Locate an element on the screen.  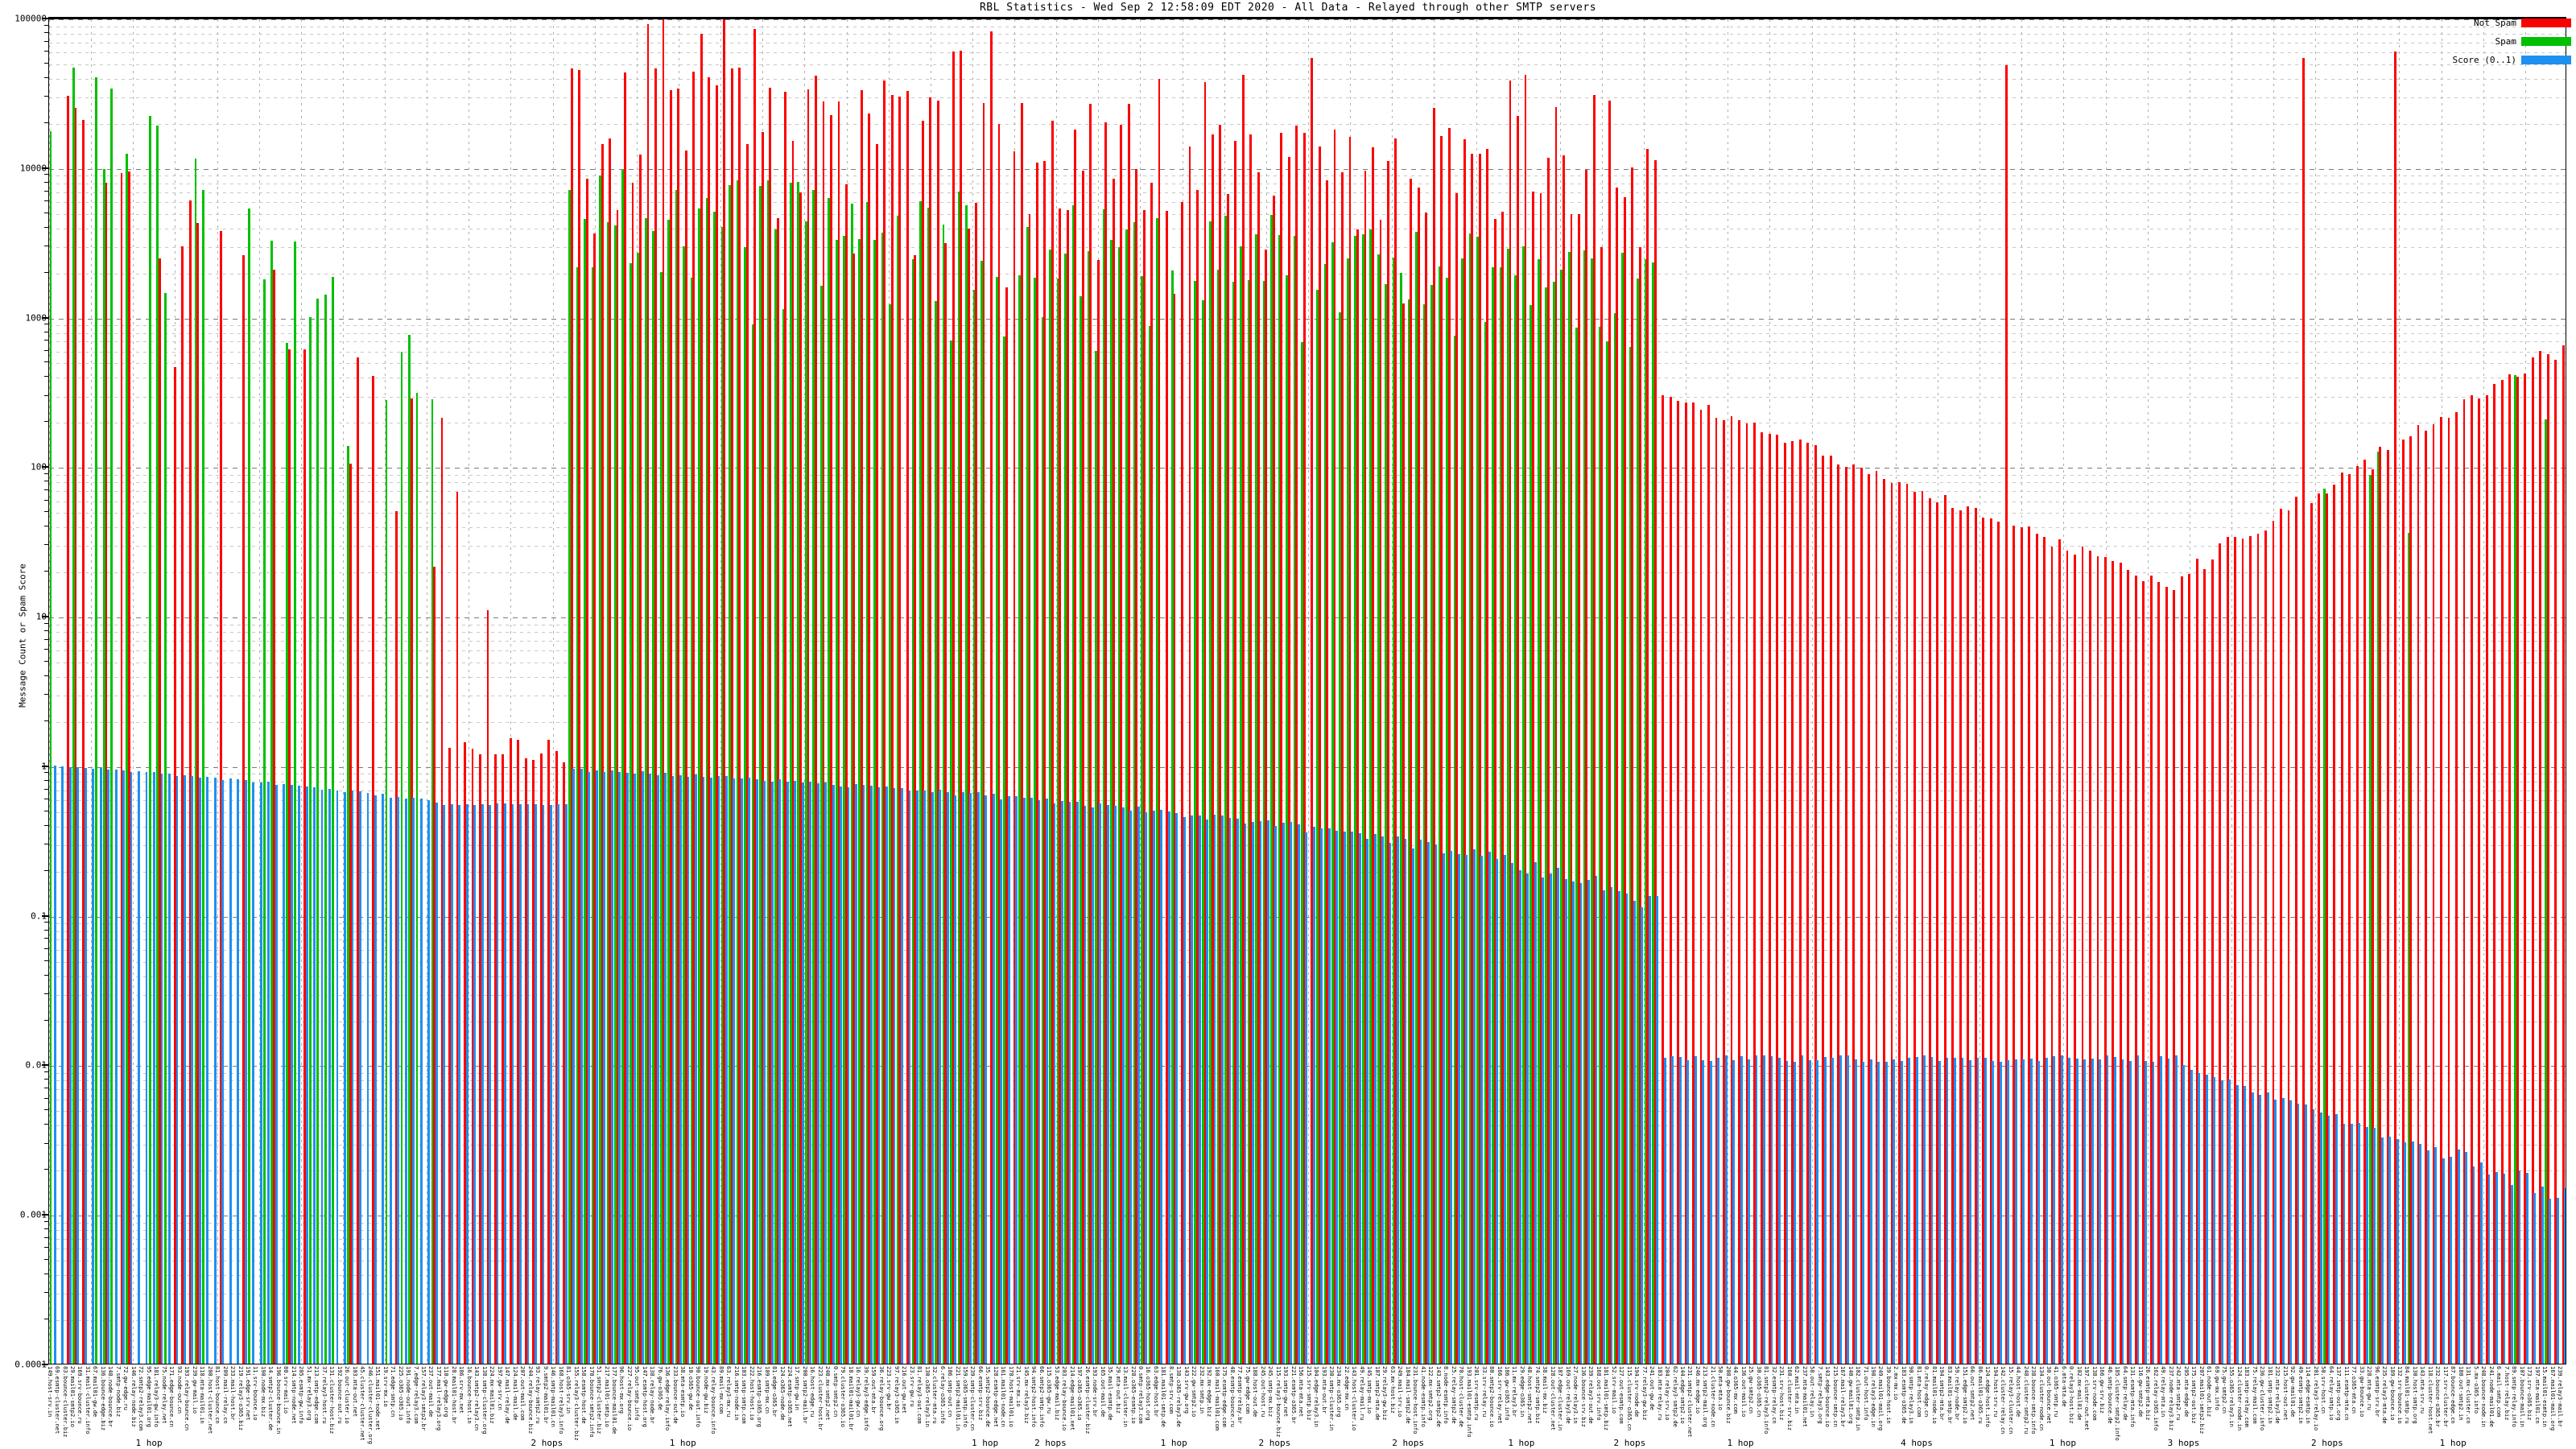
legend-swatch-score is located at coordinates (2546, 60).